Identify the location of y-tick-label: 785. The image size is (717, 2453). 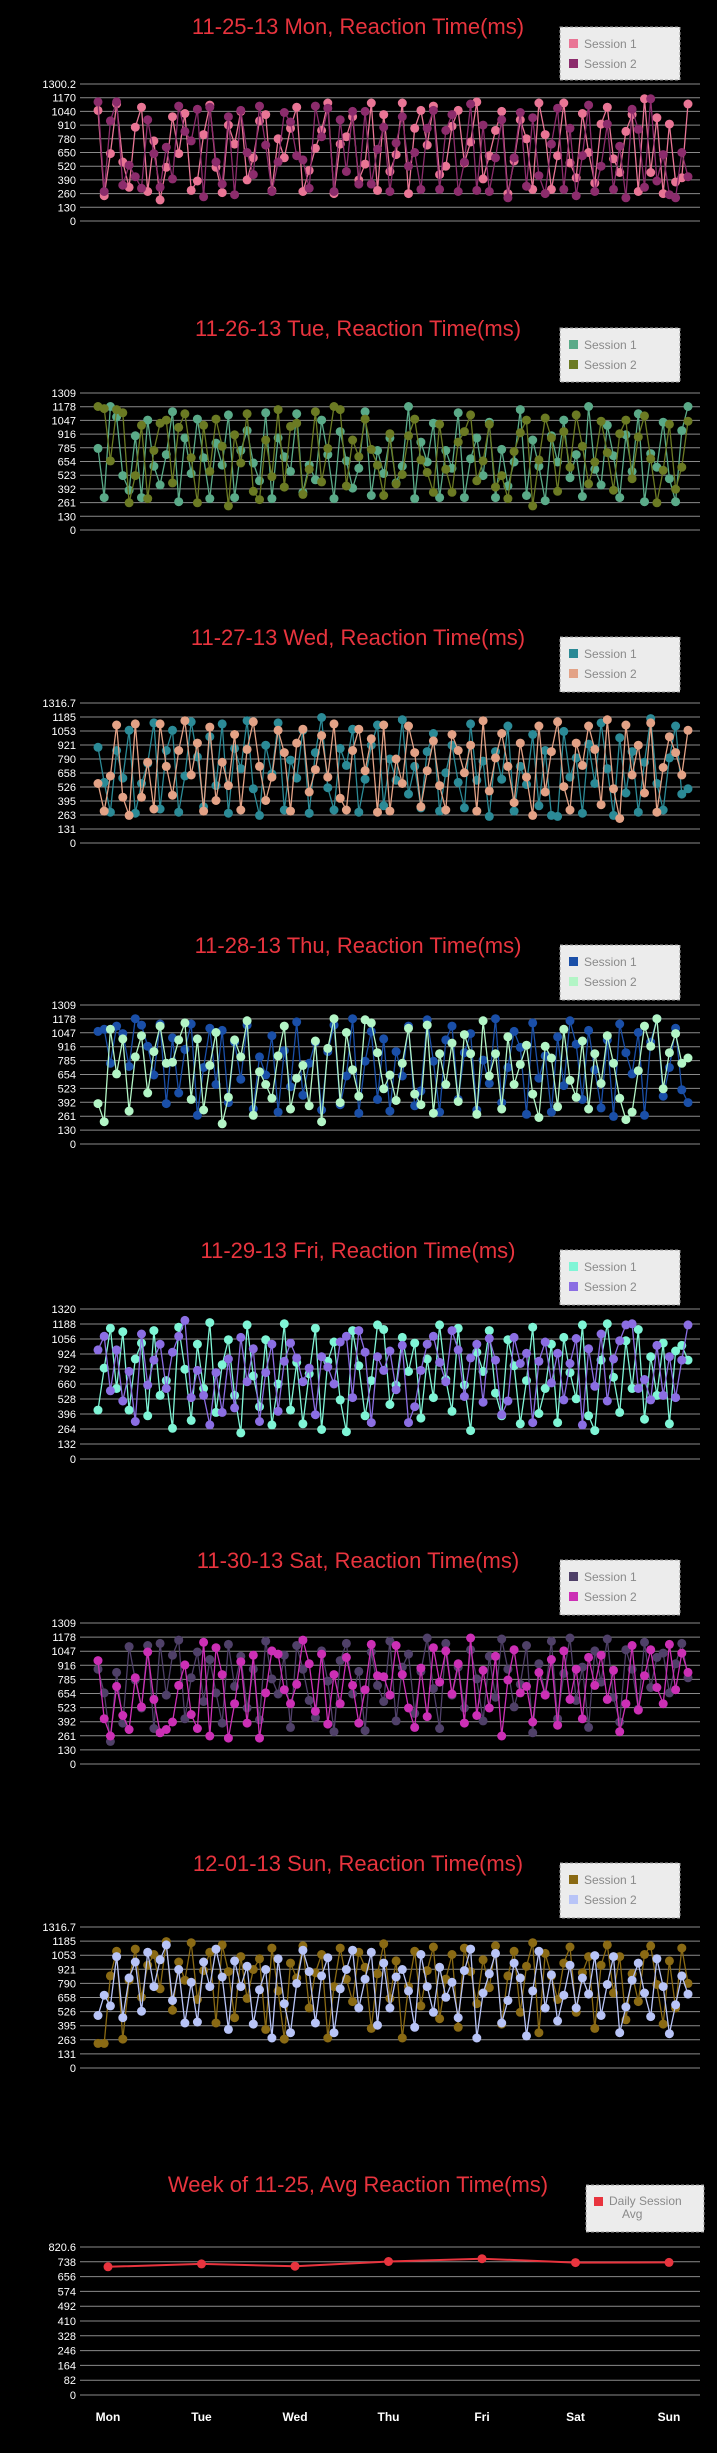
(67, 449).